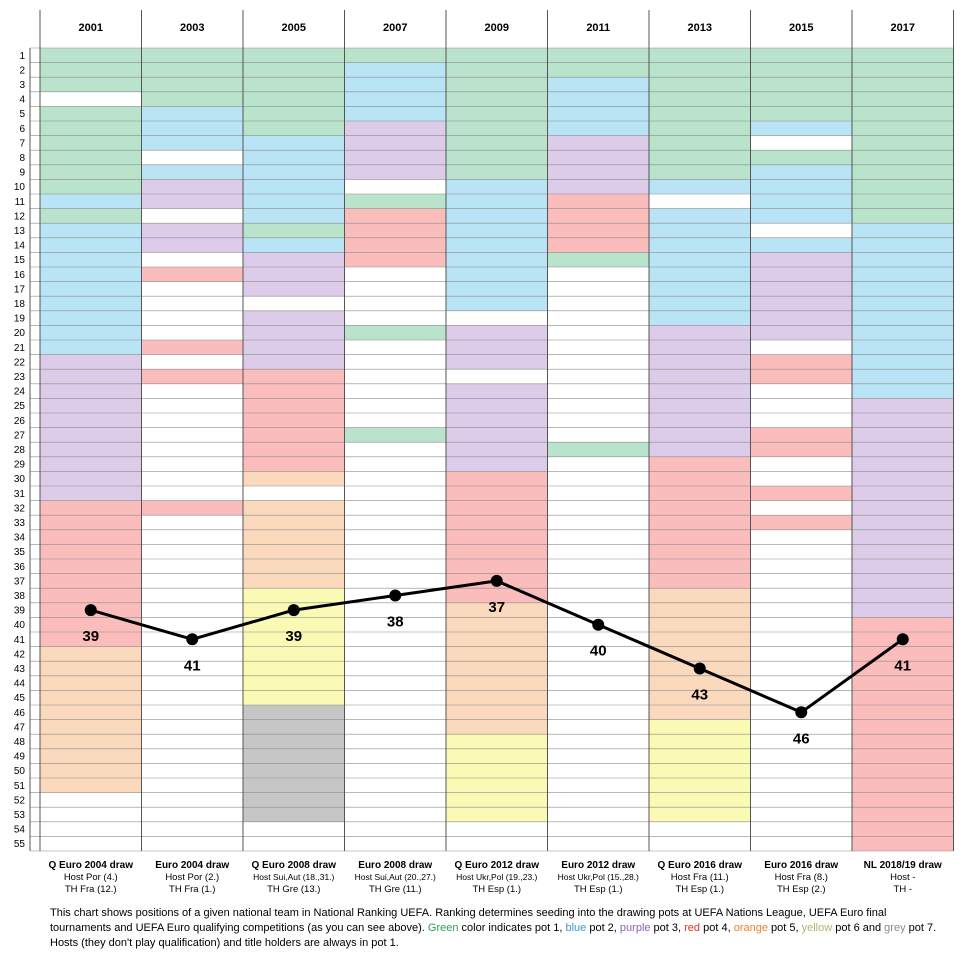  I want to click on y-tick-label: 35, so click(20, 552).